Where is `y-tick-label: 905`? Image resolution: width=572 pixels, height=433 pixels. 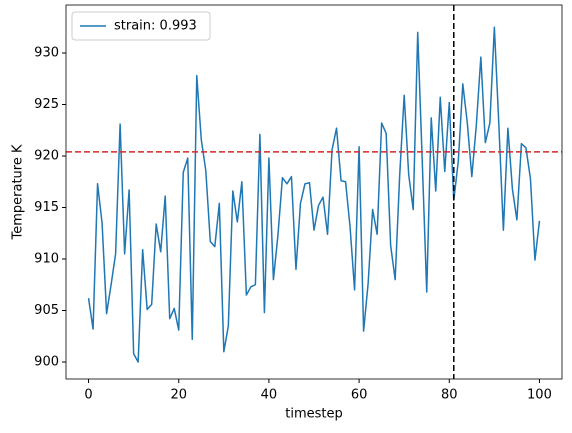
y-tick-label: 905 is located at coordinates (46, 310).